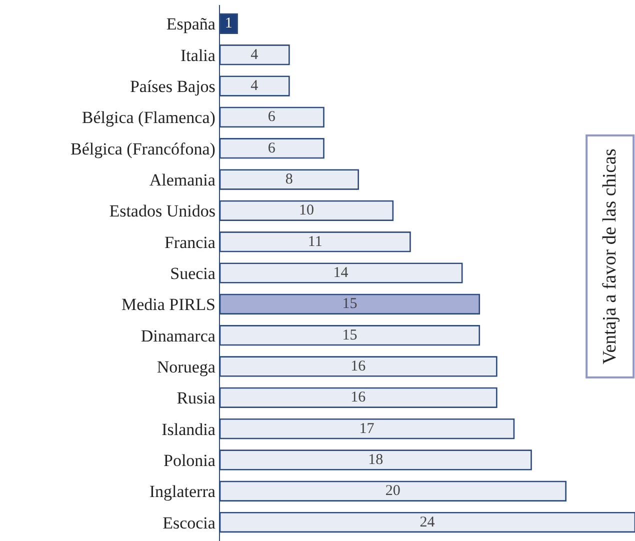 The image size is (635, 541). I want to click on data-label: 8, so click(289, 180).